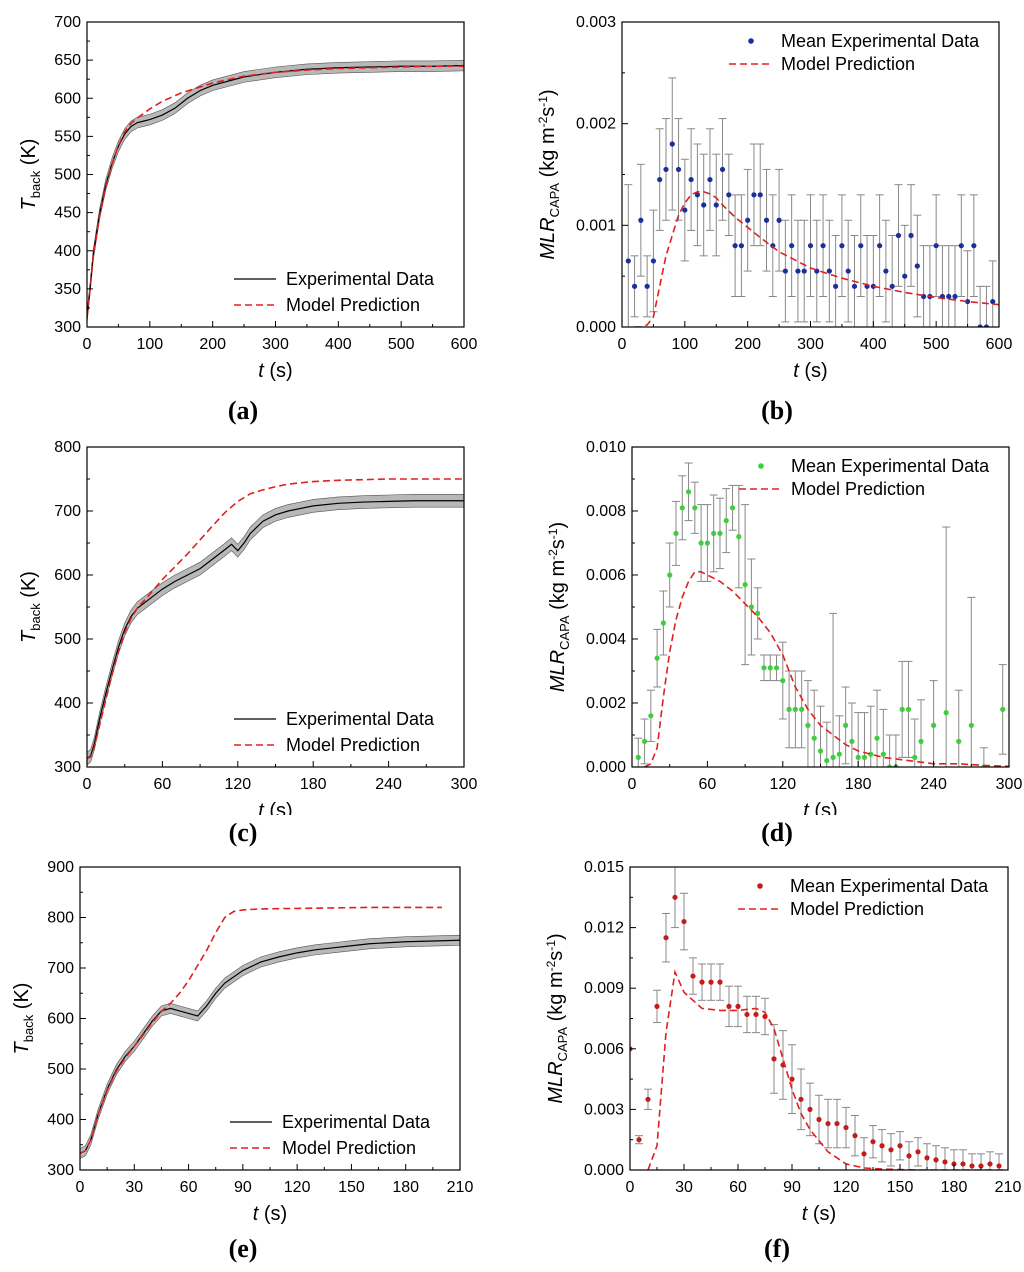 This screenshot has height=1272, width=1024. Describe the element at coordinates (243, 410) in the screenshot. I see `panel-label-a: (a)` at that location.